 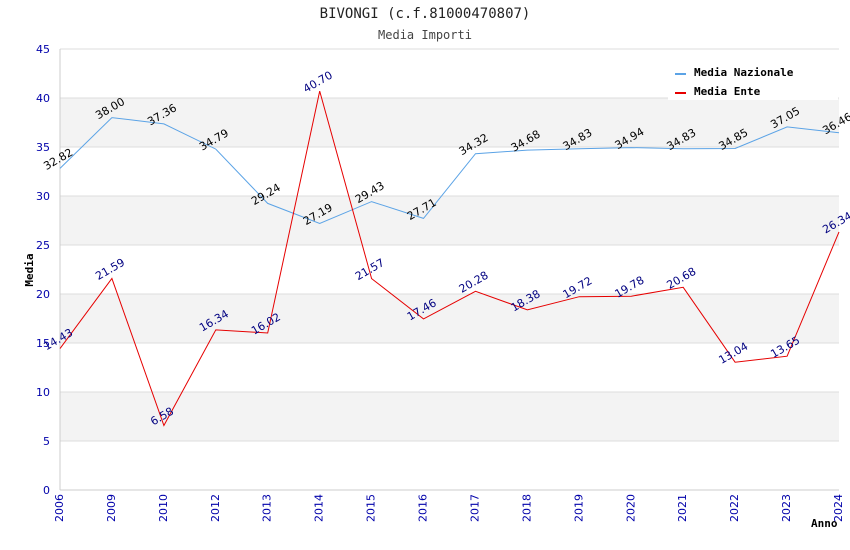 I want to click on y-tick-label: 15, so click(x=43, y=343).